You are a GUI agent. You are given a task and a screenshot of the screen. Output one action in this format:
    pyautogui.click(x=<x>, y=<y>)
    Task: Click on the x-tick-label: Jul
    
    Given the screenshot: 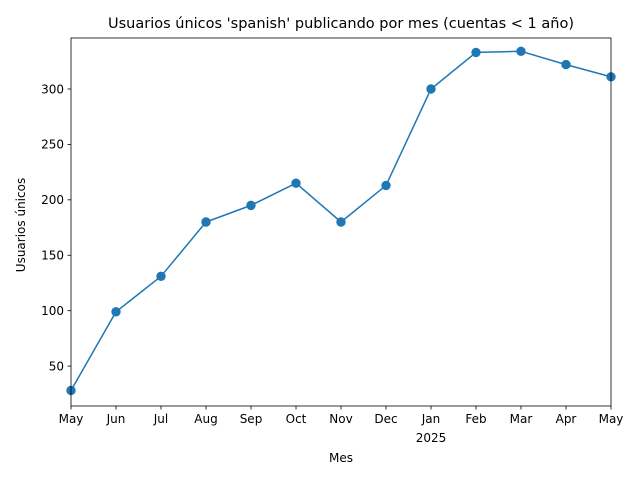 What is the action you would take?
    pyautogui.click(x=160, y=419)
    